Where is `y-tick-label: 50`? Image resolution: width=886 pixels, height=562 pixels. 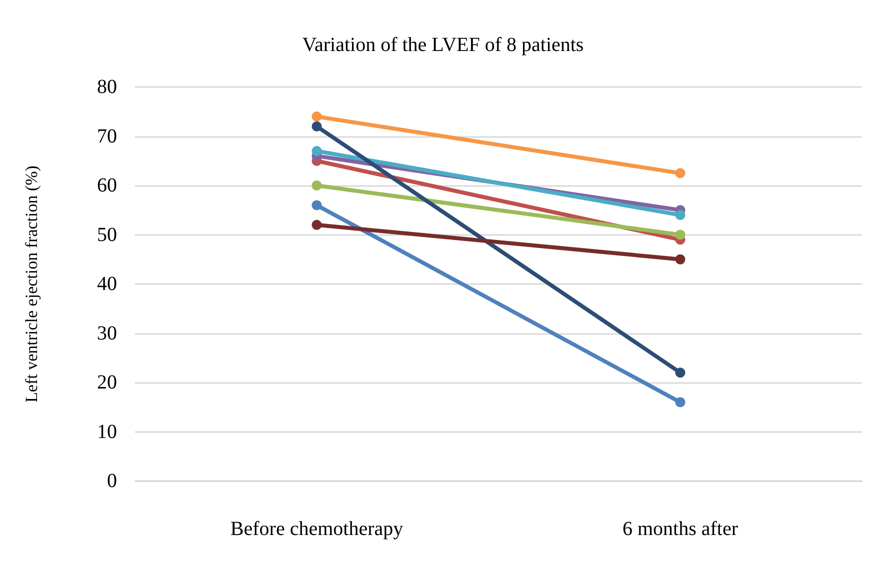
y-tick-label: 50 is located at coordinates (107, 235).